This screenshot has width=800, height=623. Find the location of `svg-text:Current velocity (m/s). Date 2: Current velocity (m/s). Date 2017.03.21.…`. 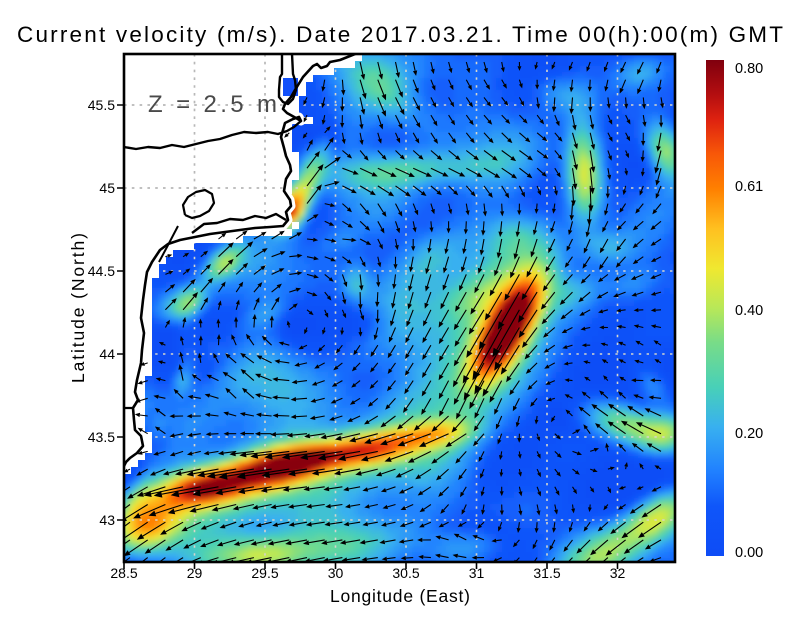

svg-text:Current velocity (m/s). Date 2: Current velocity (m/s). Date 2017.03.21.… is located at coordinates (400, 34).